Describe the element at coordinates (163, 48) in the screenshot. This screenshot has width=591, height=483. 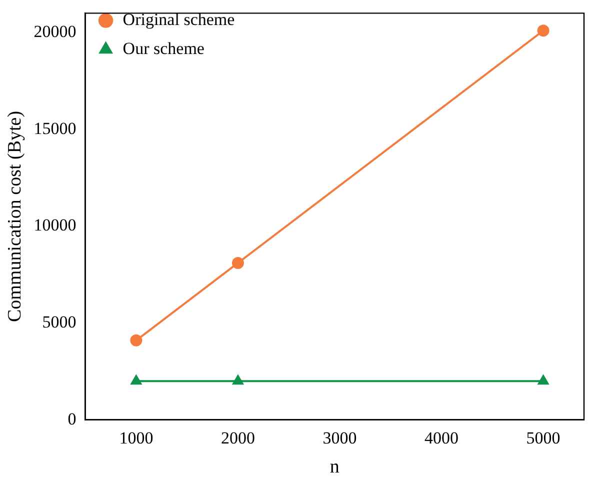
I see `legend-label: Our scheme` at that location.